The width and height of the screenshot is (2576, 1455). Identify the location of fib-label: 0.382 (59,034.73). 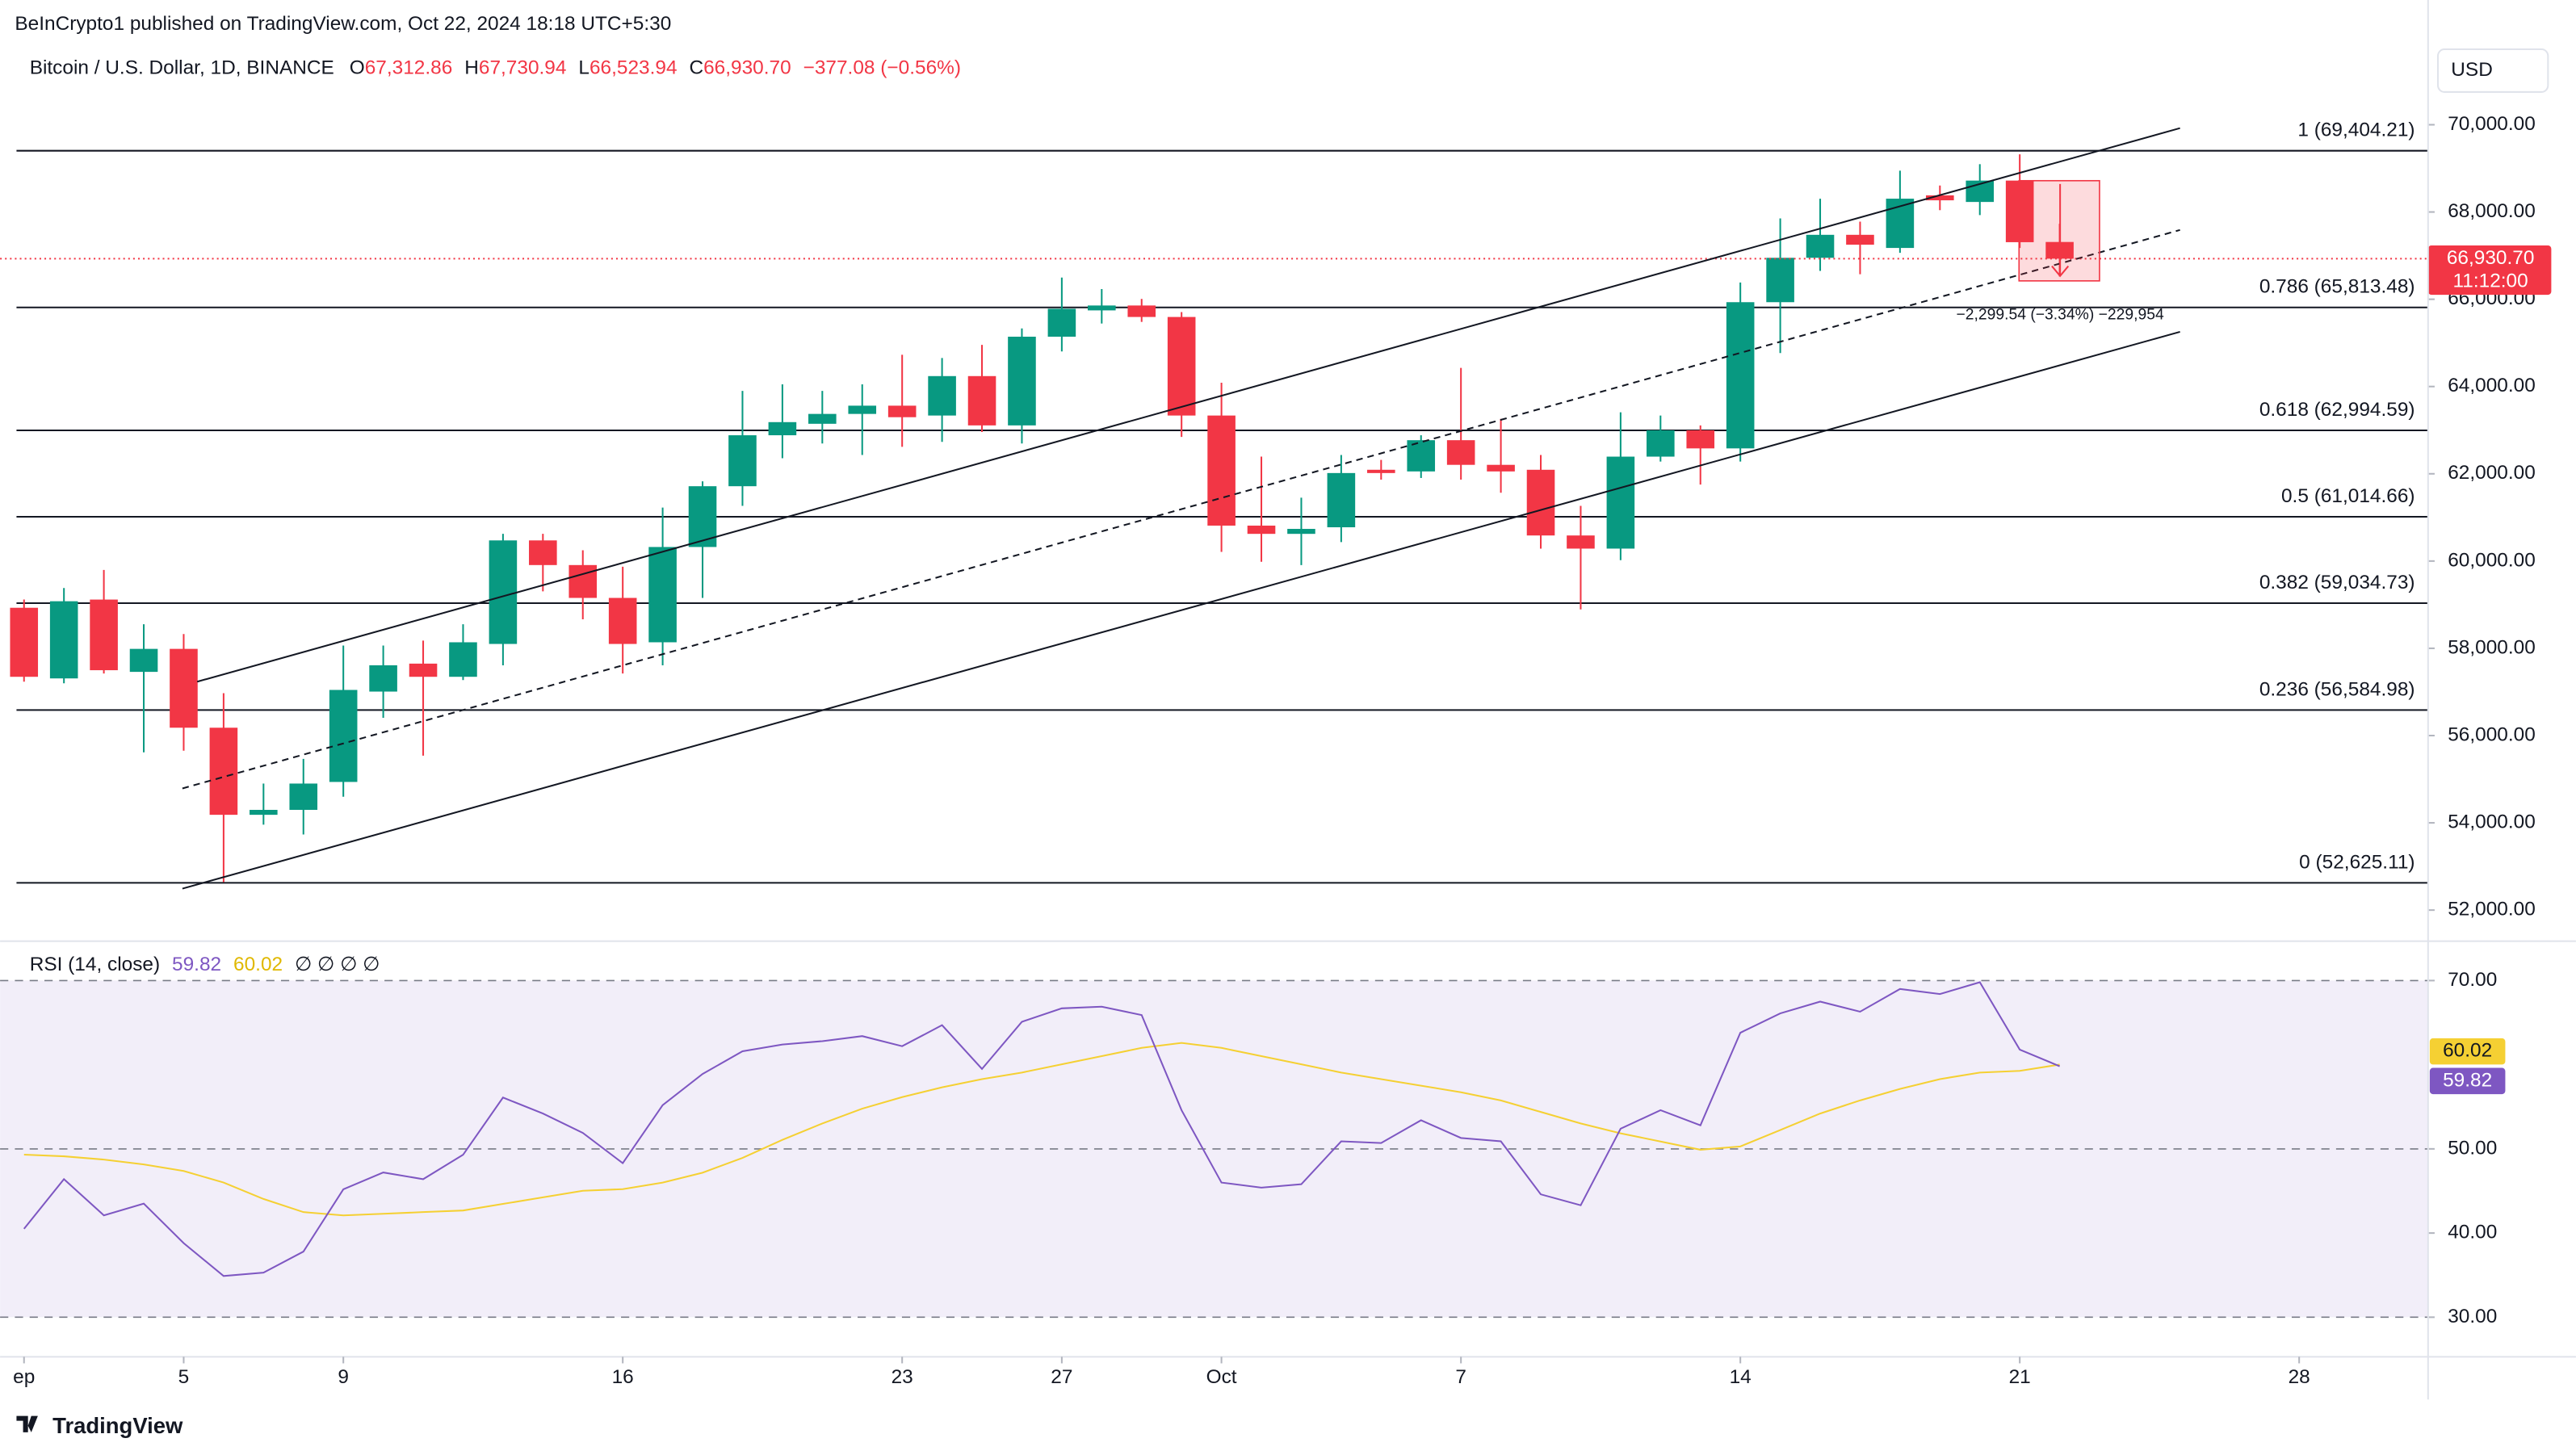
(2337, 582).